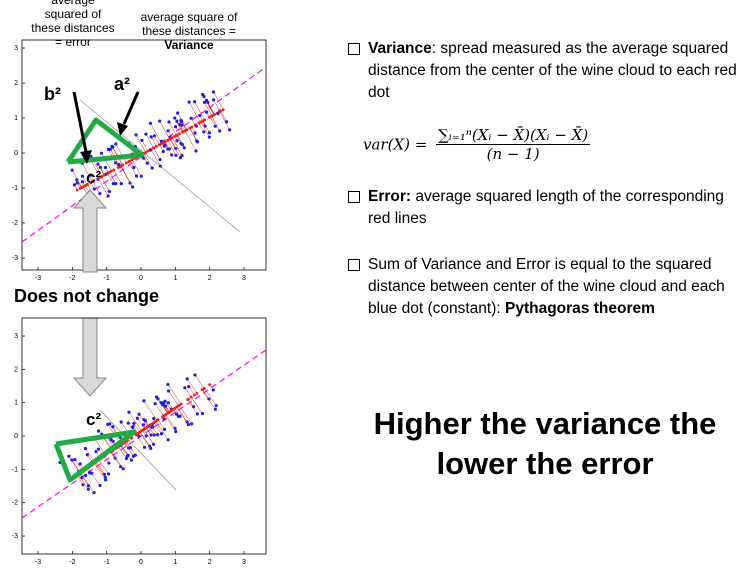 The height and width of the screenshot is (575, 752). I want to click on headline-line1: Higher the variance the, so click(545, 423).